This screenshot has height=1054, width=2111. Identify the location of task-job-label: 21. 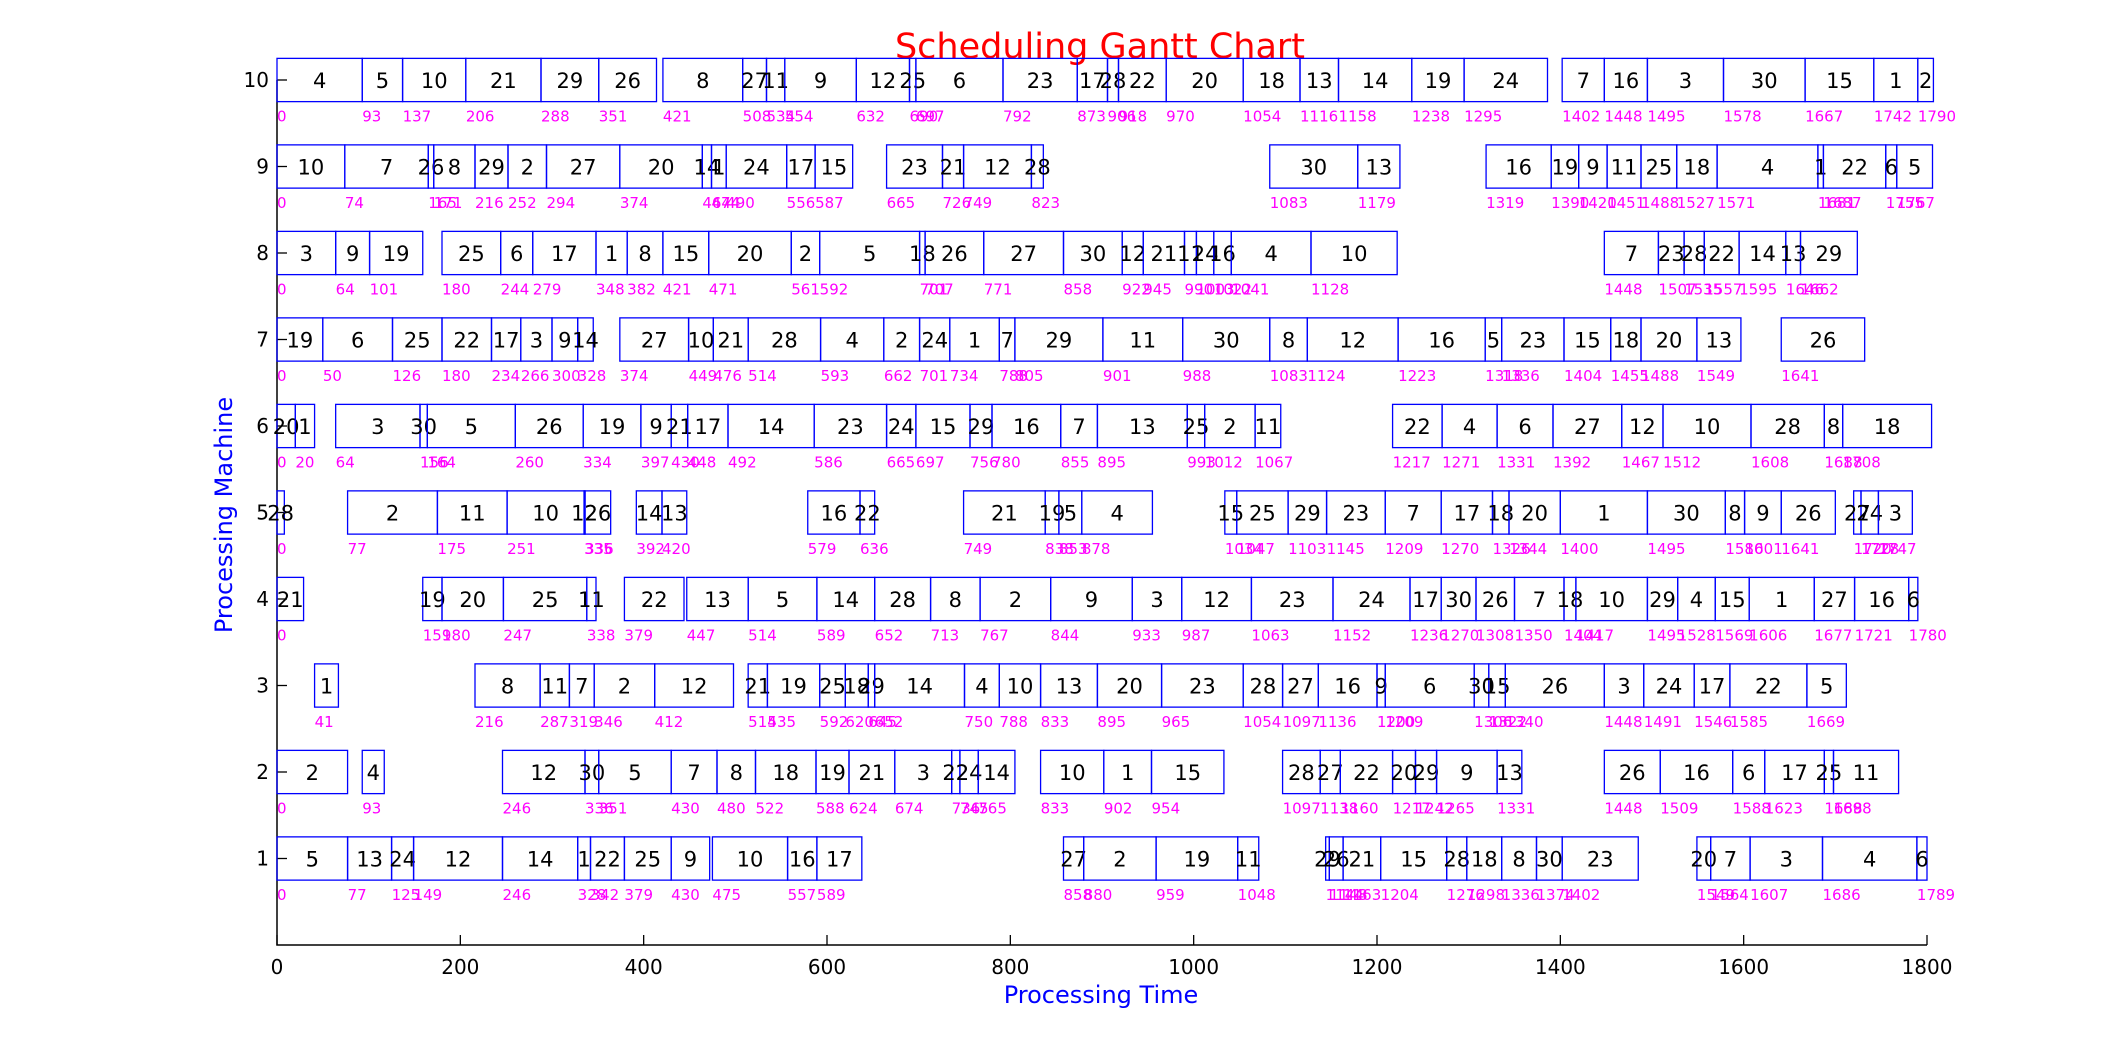
(953, 168).